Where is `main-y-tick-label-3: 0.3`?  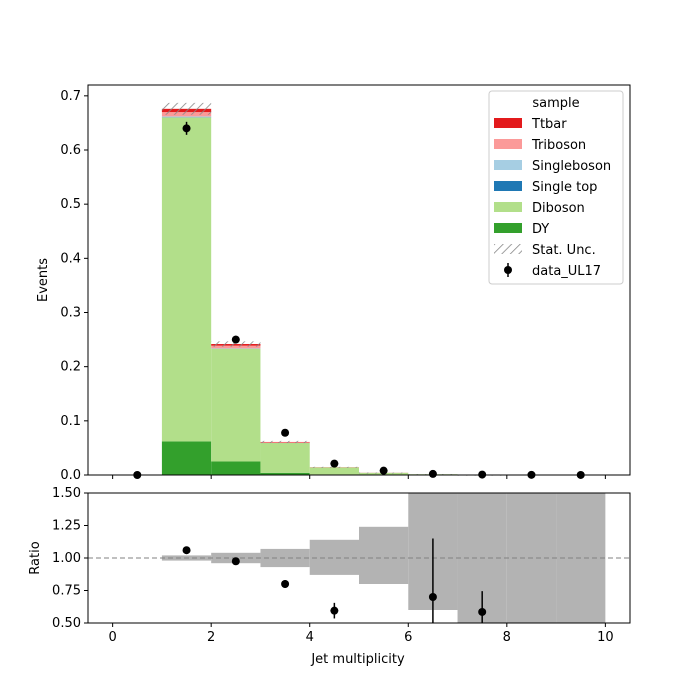
main-y-tick-label-3: 0.3 is located at coordinates (70, 313).